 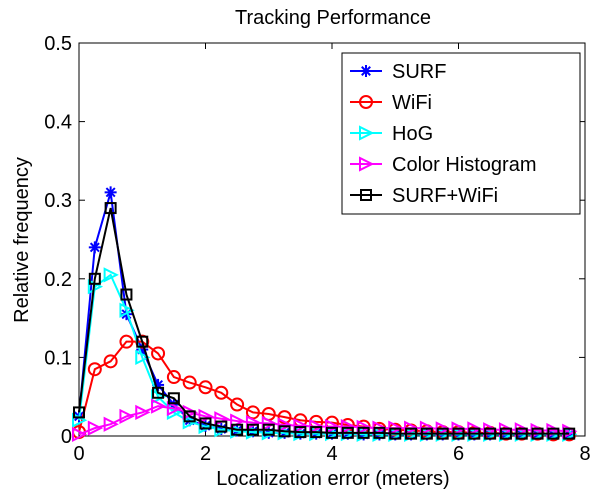 I want to click on x-tick-label: 2, so click(x=205, y=454).